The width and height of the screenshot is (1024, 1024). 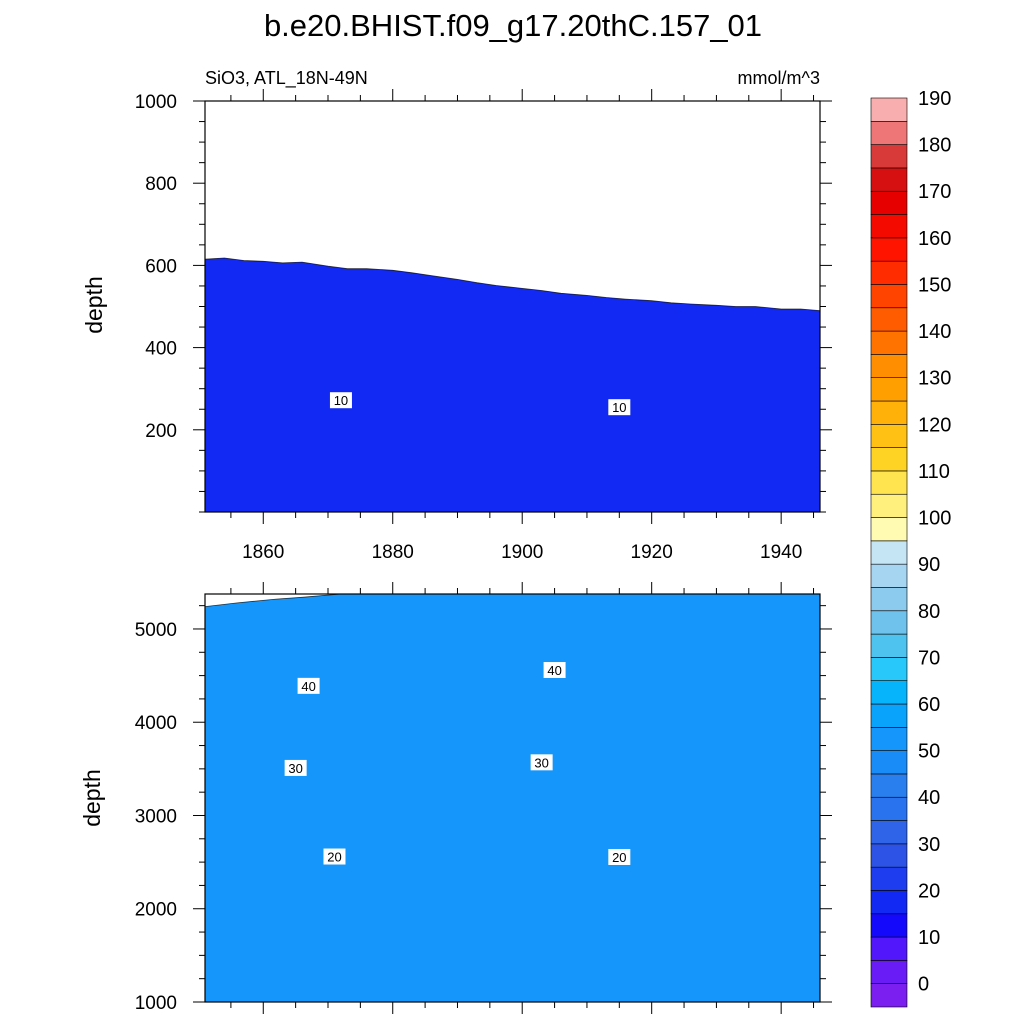 What do you see at coordinates (934, 472) in the screenshot?
I see `colorbar-tick-label: 110` at bounding box center [934, 472].